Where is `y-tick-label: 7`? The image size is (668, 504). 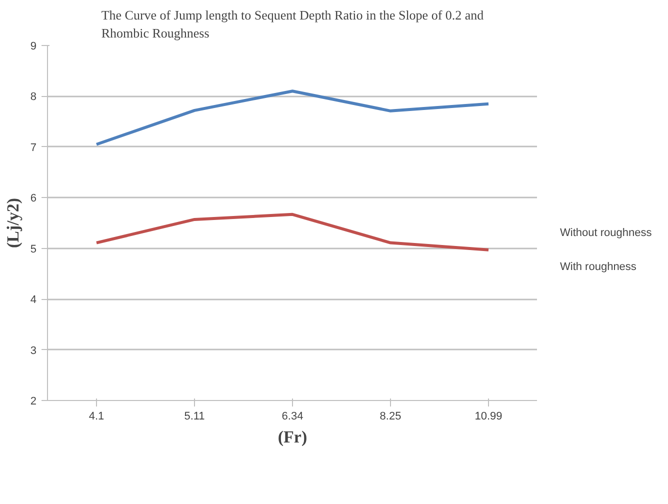
y-tick-label: 7 is located at coordinates (33, 148).